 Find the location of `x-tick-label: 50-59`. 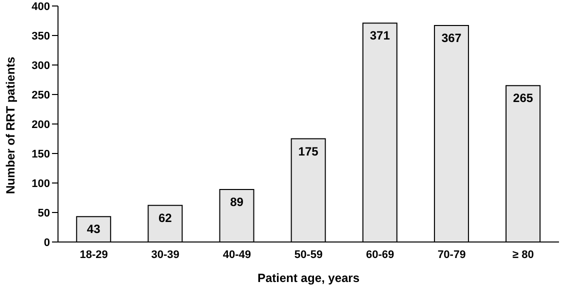

x-tick-label: 50-59 is located at coordinates (308, 254).